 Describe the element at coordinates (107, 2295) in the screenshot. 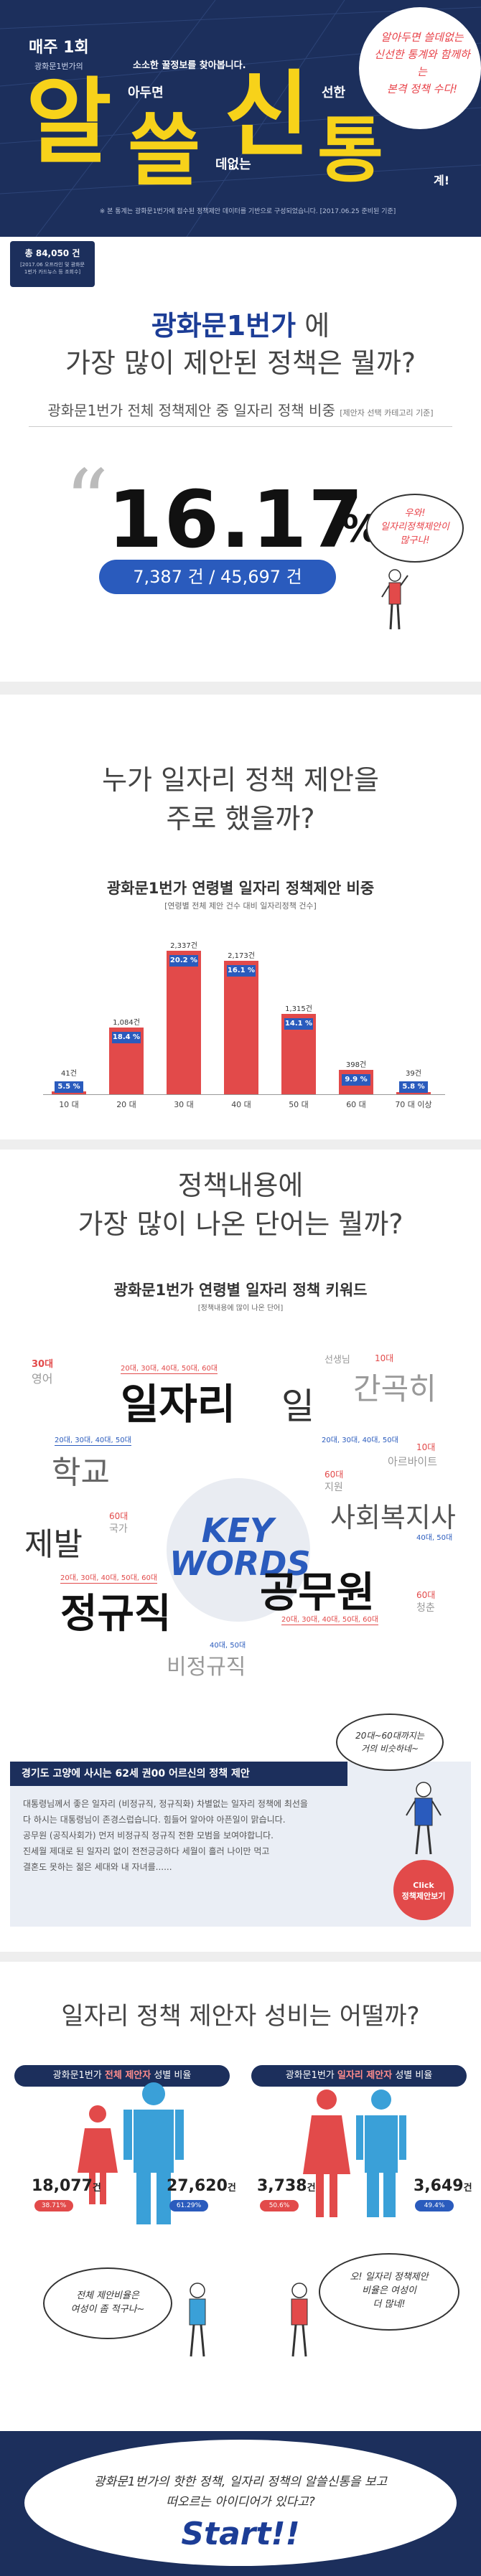

I see `s4-left-bubble-line-1: 전체 제안비율은` at that location.